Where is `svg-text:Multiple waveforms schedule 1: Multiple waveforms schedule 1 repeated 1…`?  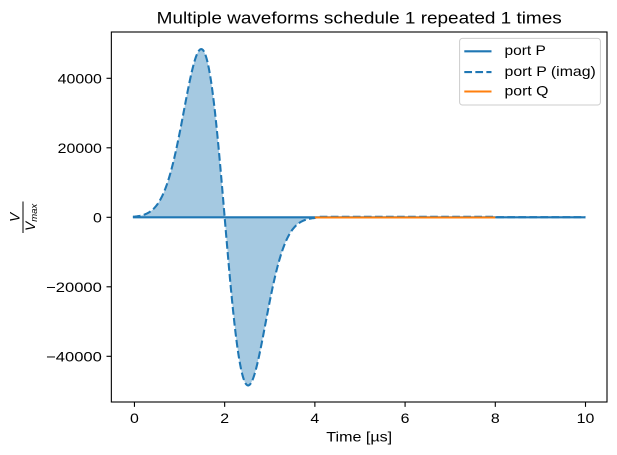 svg-text:Multiple waveforms schedule 1: Multiple waveforms schedule 1 repeated 1… is located at coordinates (359, 17).